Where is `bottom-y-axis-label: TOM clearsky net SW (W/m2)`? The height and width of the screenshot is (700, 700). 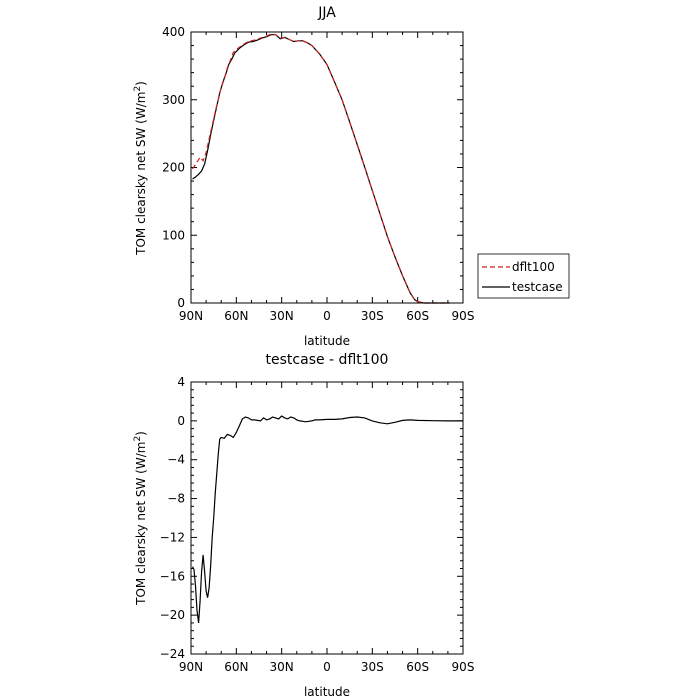 bottom-y-axis-label: TOM clearsky net SW (W/m2) is located at coordinates (140, 518).